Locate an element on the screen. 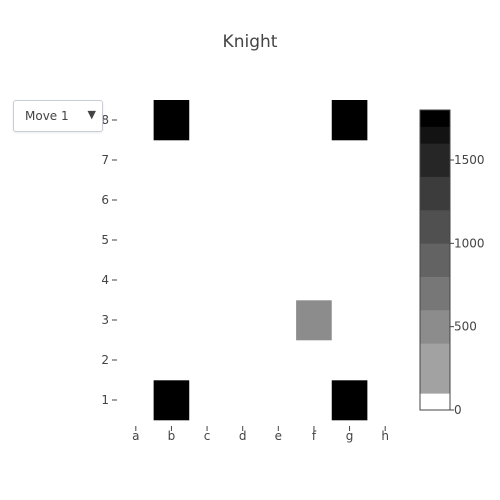 The height and width of the screenshot is (500, 500). heatmap-cell-h2 is located at coordinates (385, 360).